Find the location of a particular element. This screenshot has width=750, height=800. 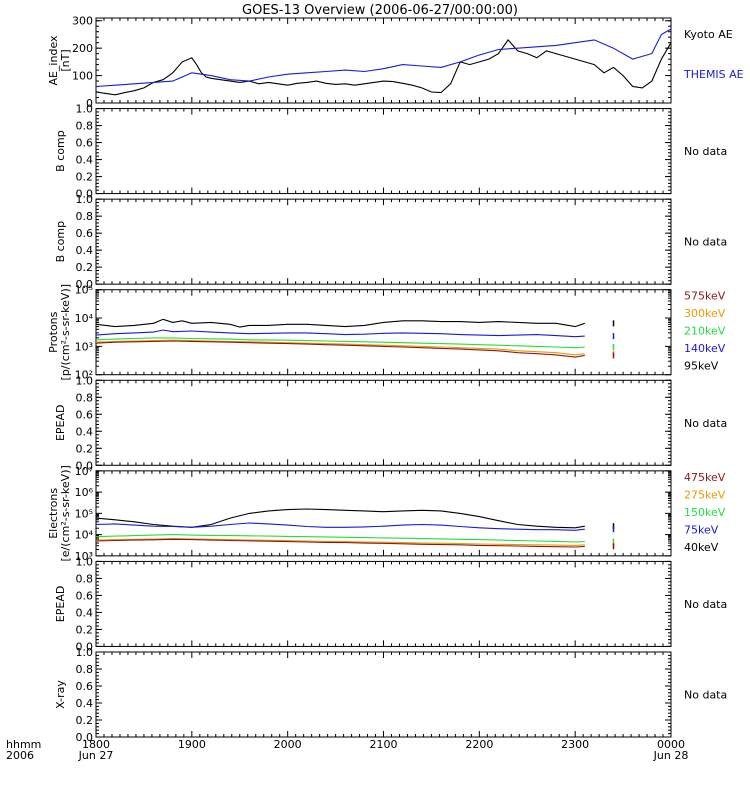

x-tick-label: 2200 is located at coordinates (479, 744).